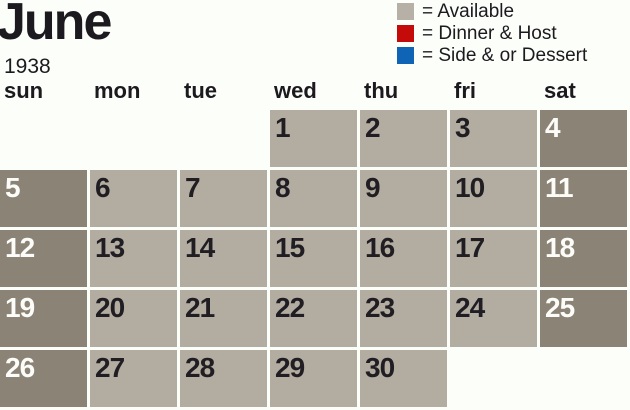 This screenshot has height=410, width=630. What do you see at coordinates (283, 187) in the screenshot?
I see `day-number: 8` at bounding box center [283, 187].